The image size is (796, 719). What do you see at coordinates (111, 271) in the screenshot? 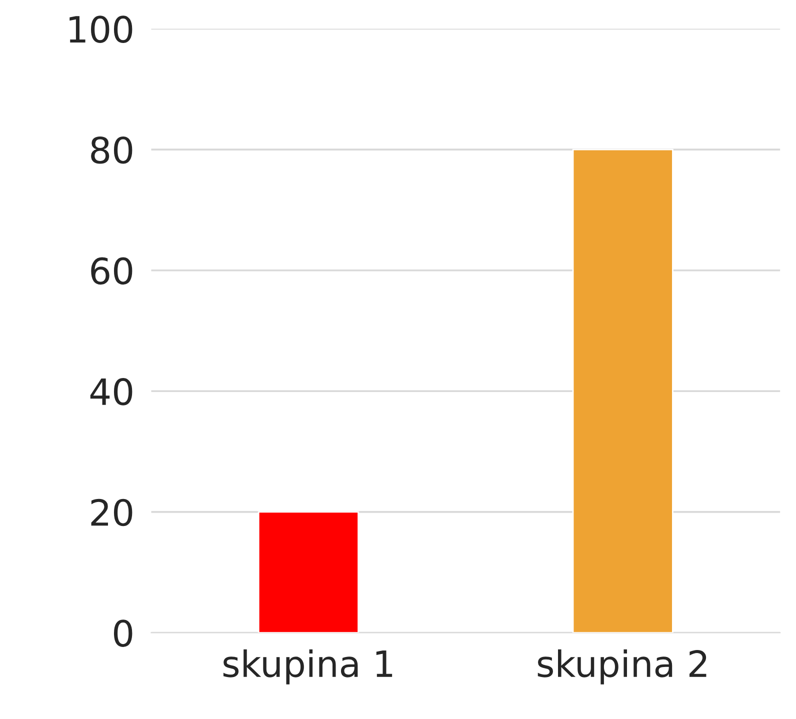
I see `y-tick-label: 60` at bounding box center [111, 271].